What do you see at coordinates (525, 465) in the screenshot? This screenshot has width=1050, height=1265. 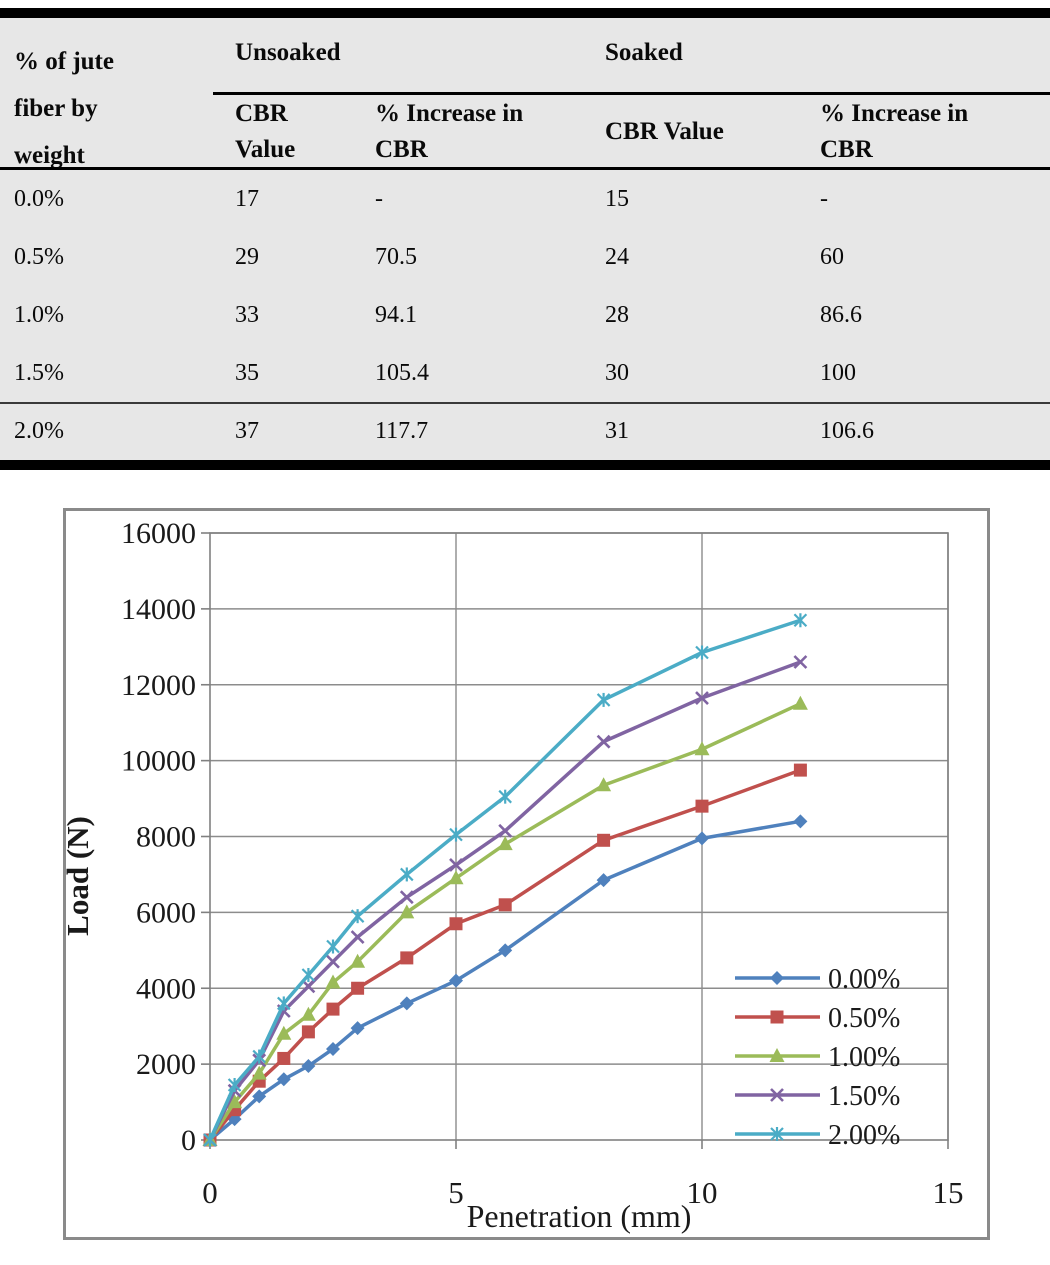 I see `table-bottom-border` at bounding box center [525, 465].